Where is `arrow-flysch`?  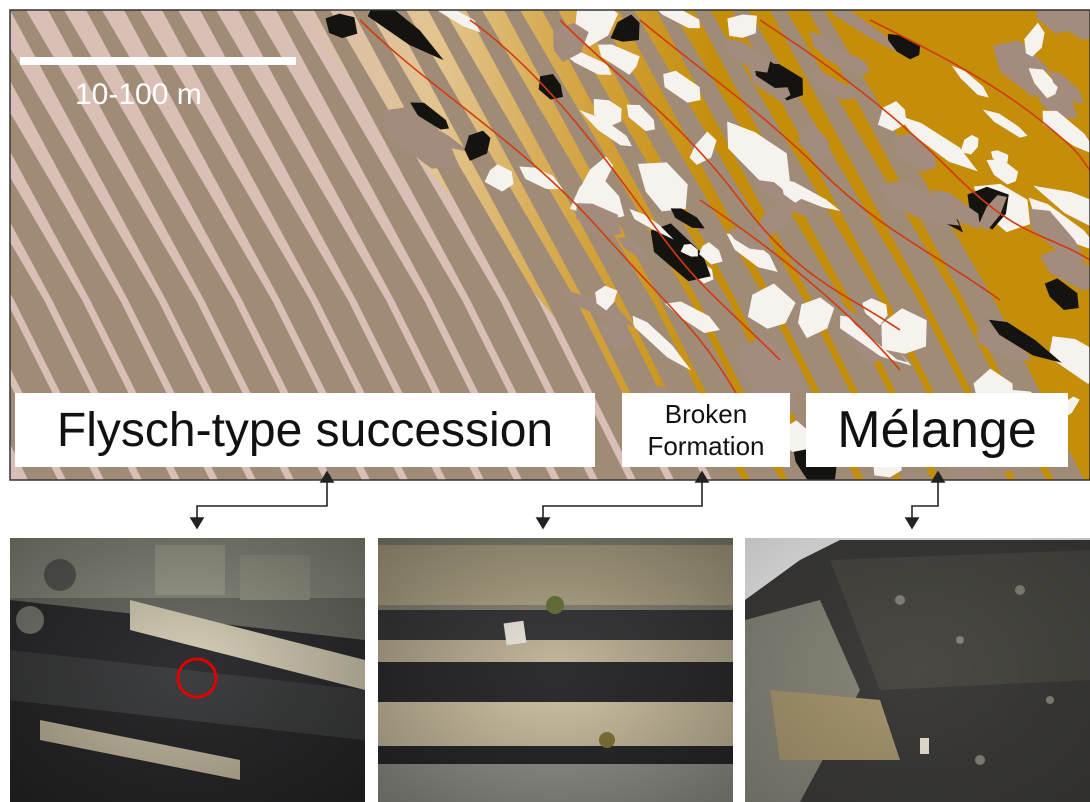 arrow-flysch is located at coordinates (262, 500).